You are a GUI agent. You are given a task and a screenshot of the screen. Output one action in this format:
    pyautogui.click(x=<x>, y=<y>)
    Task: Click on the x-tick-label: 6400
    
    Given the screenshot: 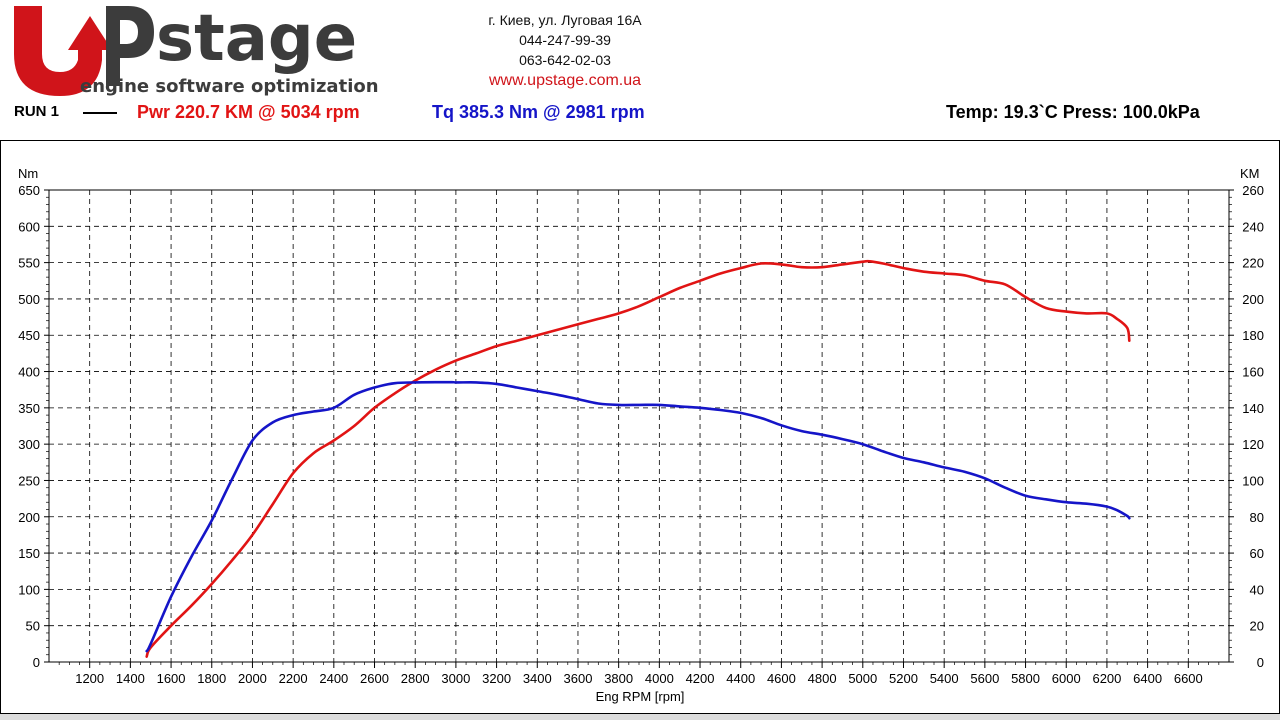 What is the action you would take?
    pyautogui.click(x=1147, y=678)
    